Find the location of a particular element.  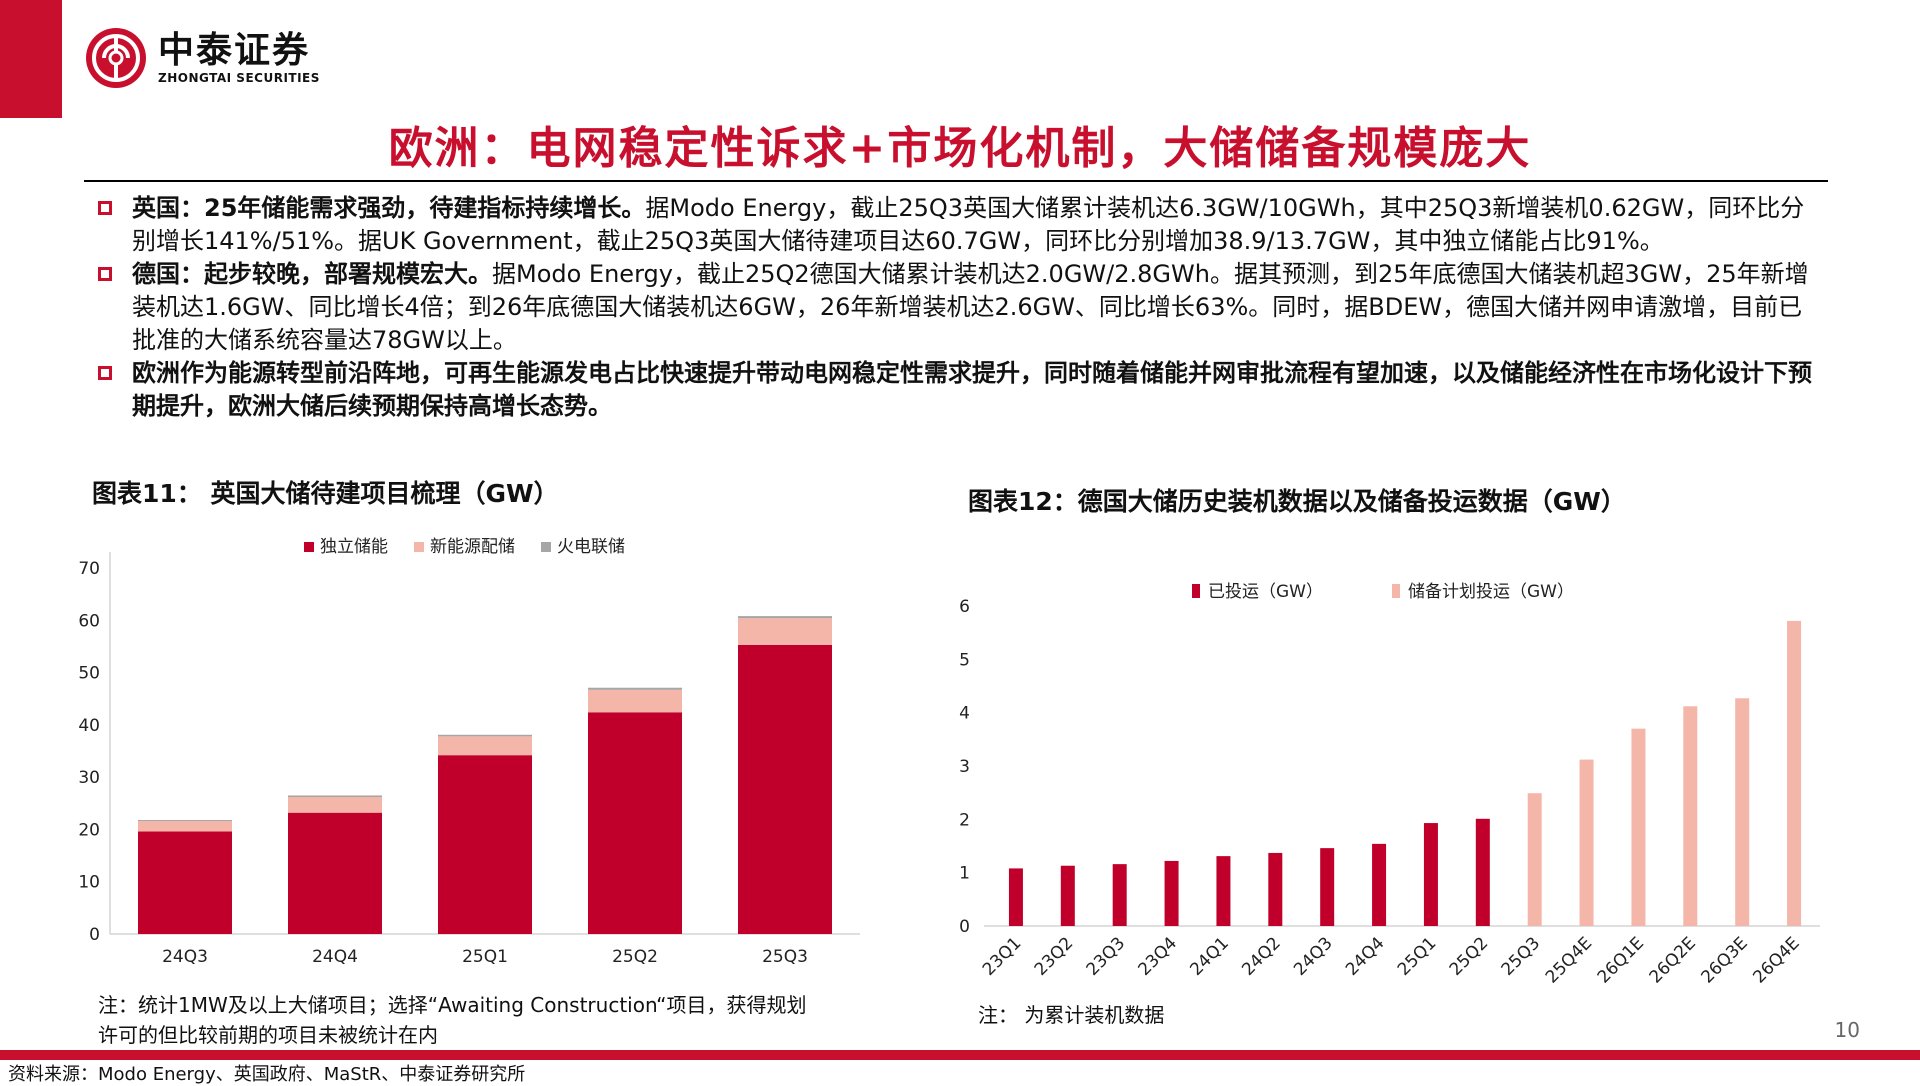

x-tick-label: 23Q3 is located at coordinates (1106, 956).